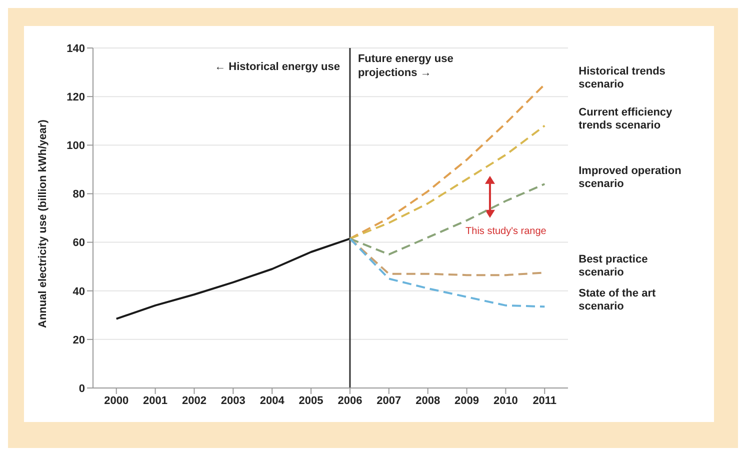  What do you see at coordinates (78, 292) in the screenshot?
I see `y-tick-label: 40` at bounding box center [78, 292].